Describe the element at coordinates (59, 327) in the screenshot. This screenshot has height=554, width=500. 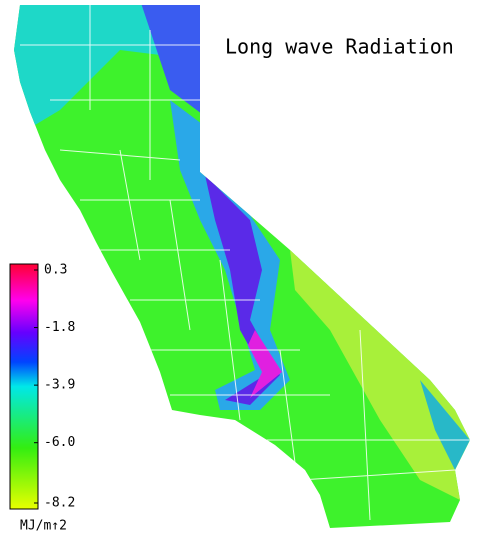
I see `colorbar-tick-label: -1.8` at that location.